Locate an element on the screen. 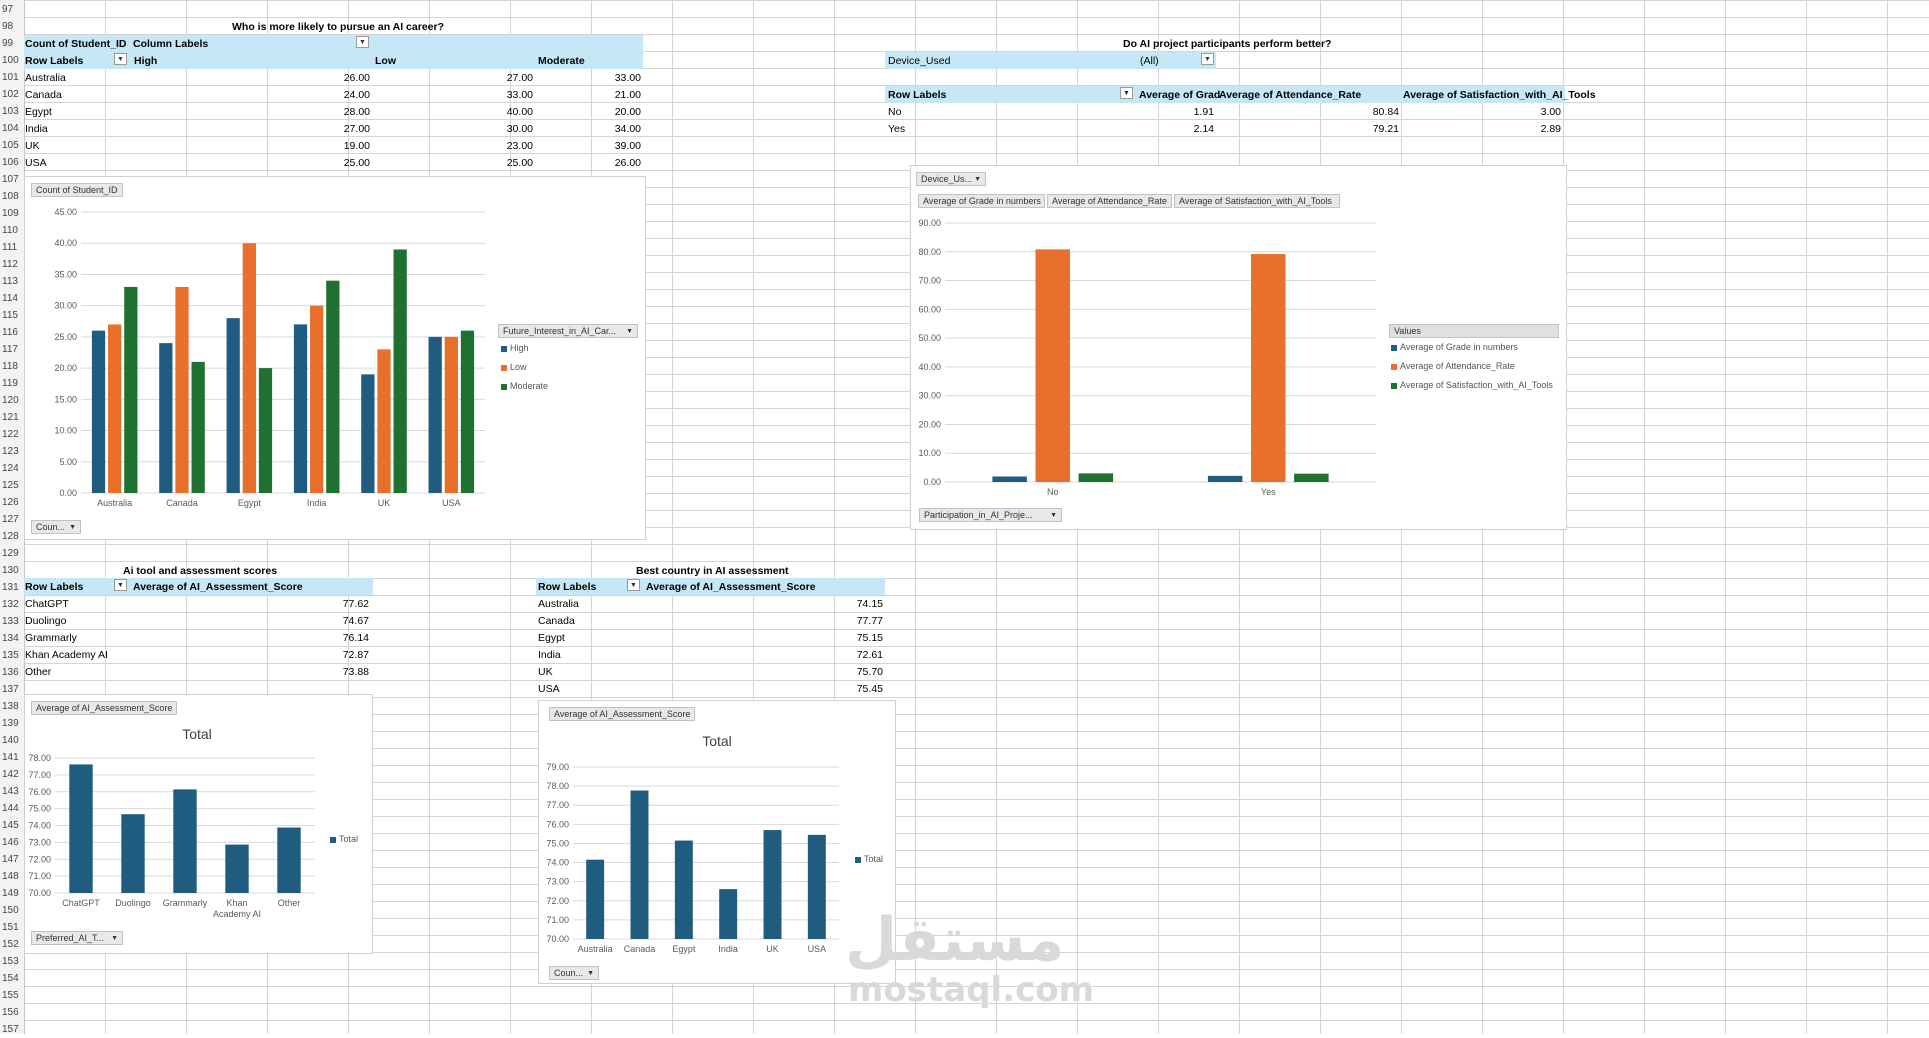 The image size is (1929, 1038). row-number: 97 is located at coordinates (8, 9).